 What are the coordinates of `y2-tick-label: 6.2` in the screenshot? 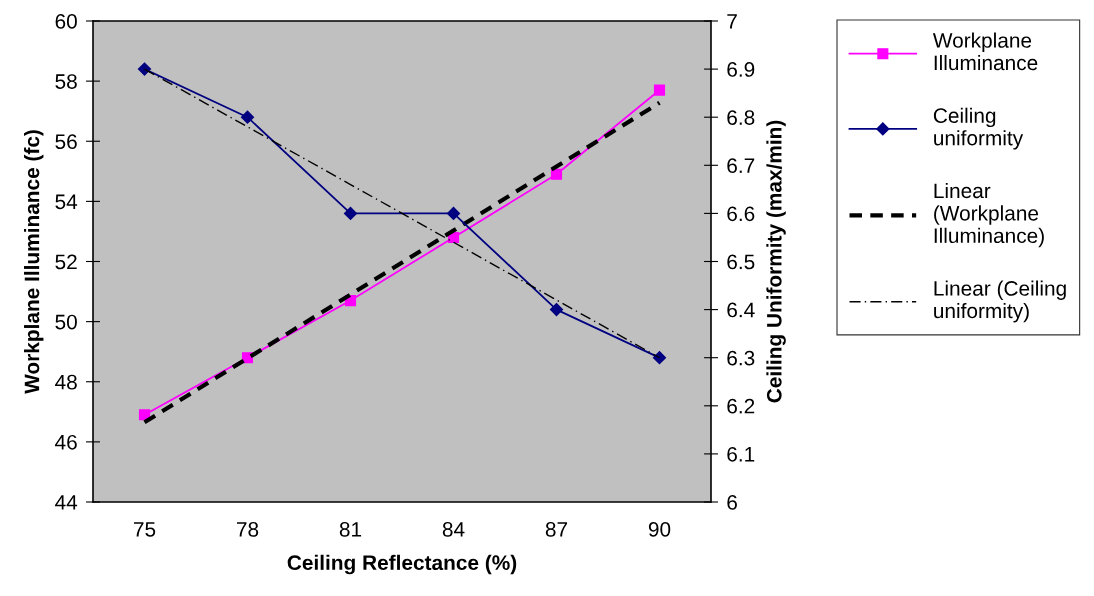 It's located at (741, 406).